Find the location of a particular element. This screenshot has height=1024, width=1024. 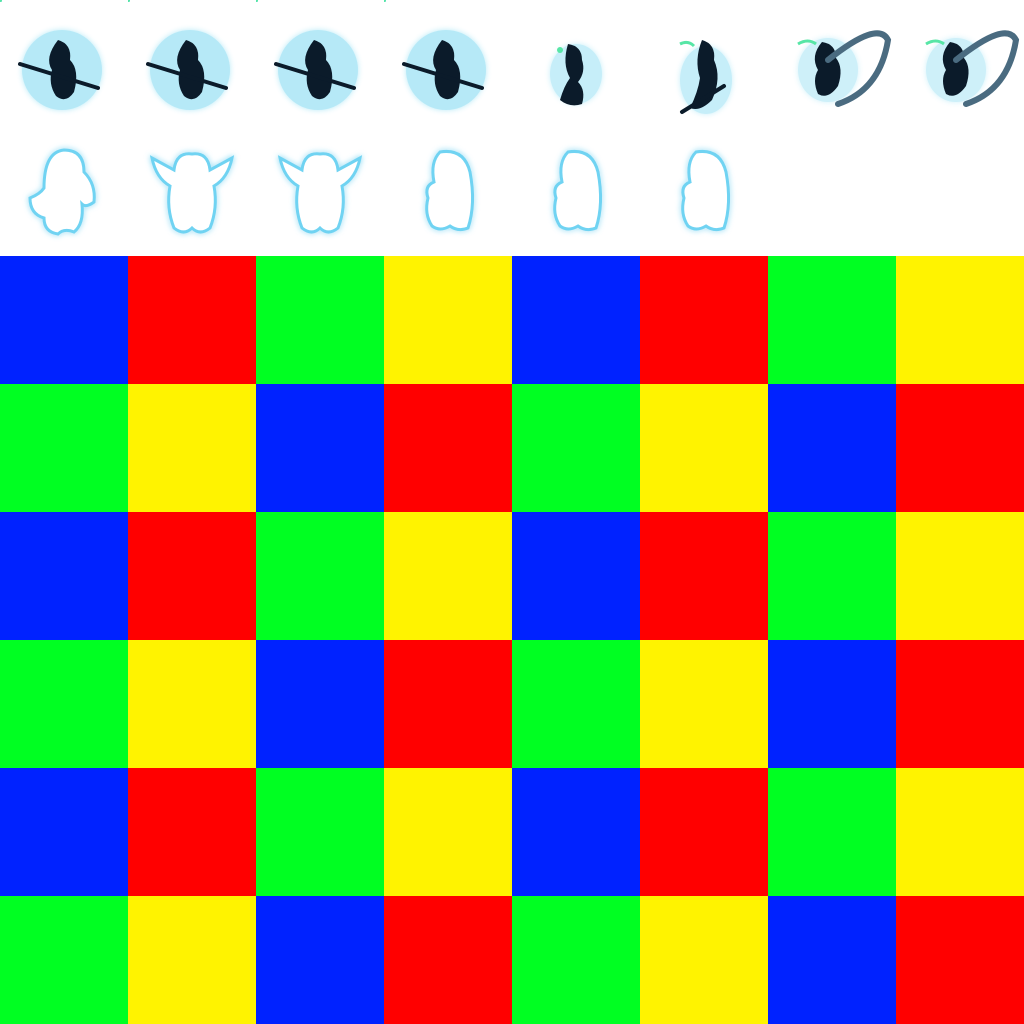

ghost-sprite-row is located at coordinates (512, 192).